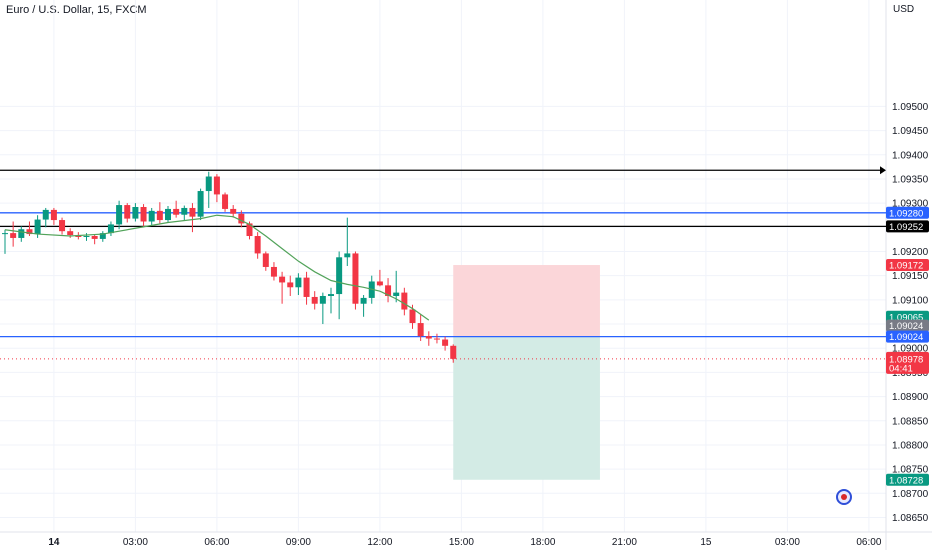 The width and height of the screenshot is (932, 550). I want to click on target-price-tag: 1.08728, so click(906, 480).